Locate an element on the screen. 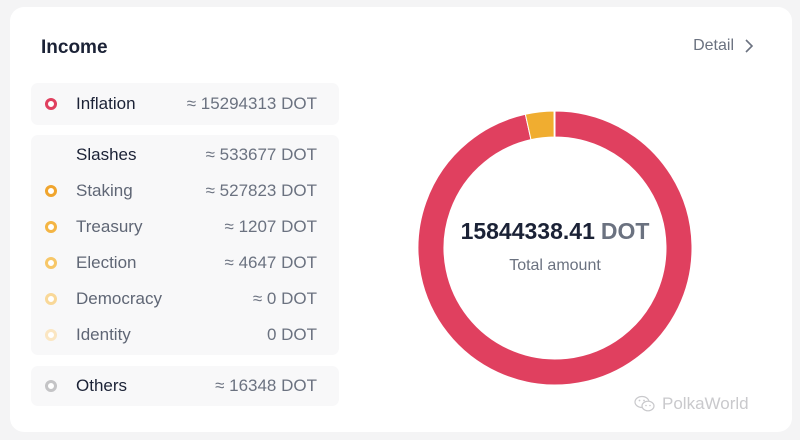 The height and width of the screenshot is (440, 800). total-unit: DOT is located at coordinates (625, 230).